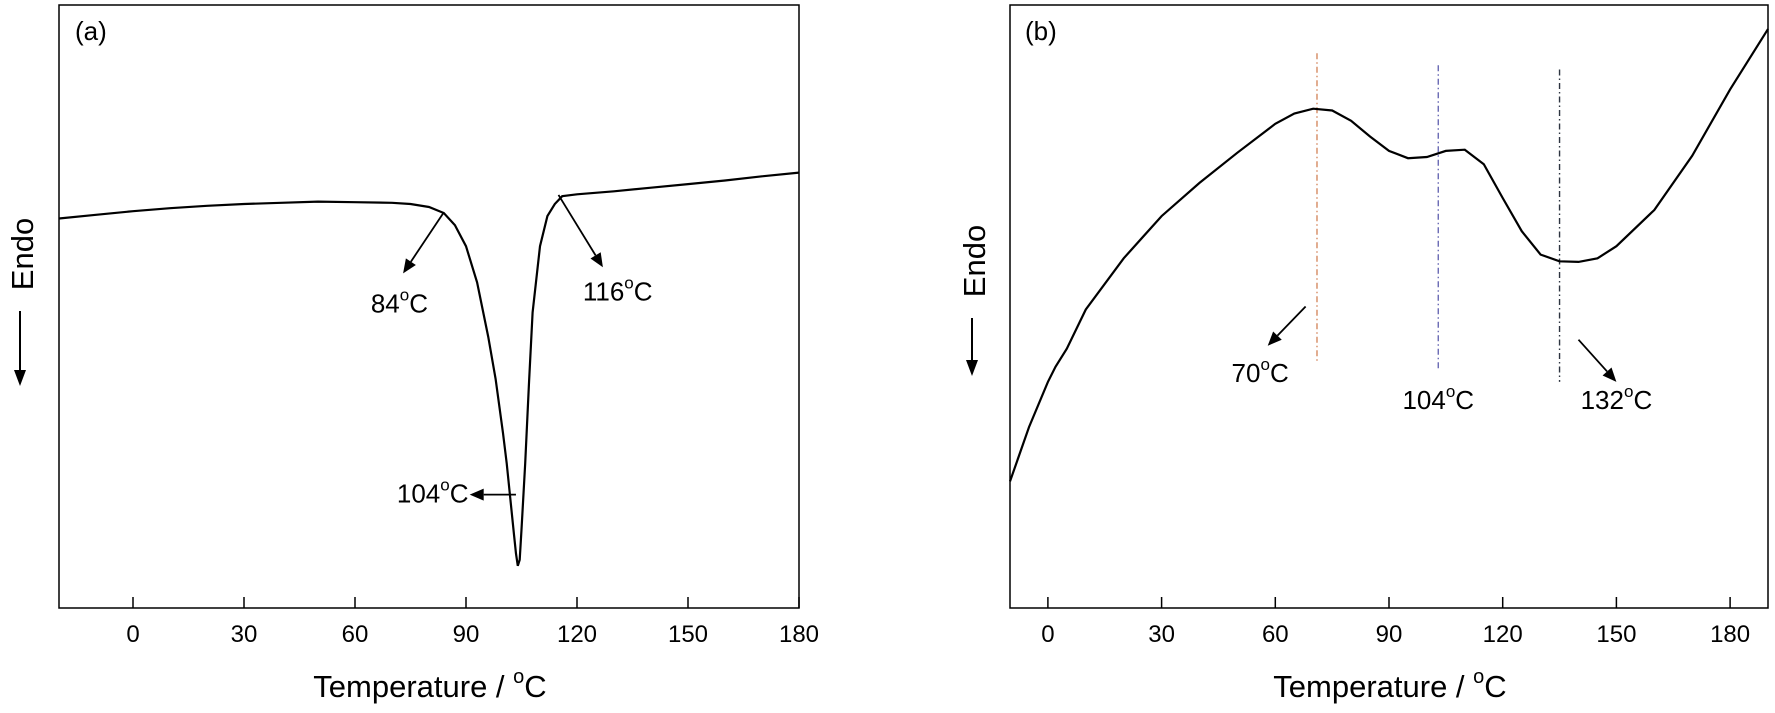  I want to click on x-tick-label-a-3: 90, so click(466, 634).